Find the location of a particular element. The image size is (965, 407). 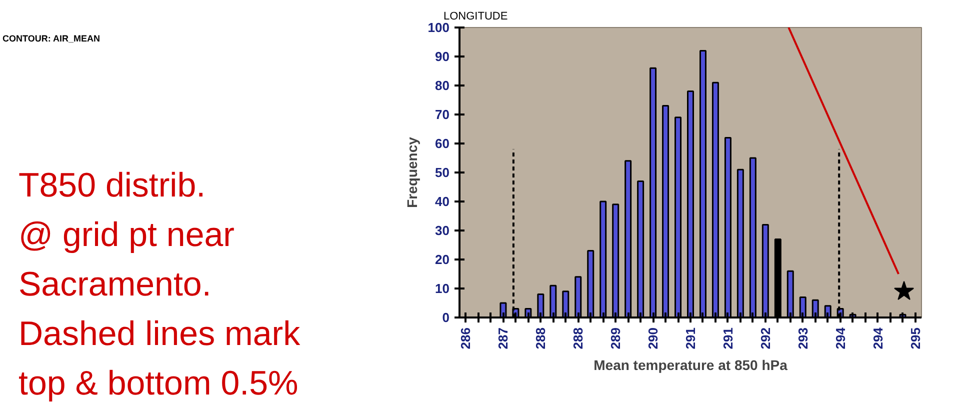

y-tick-label: 100 is located at coordinates (439, 27).